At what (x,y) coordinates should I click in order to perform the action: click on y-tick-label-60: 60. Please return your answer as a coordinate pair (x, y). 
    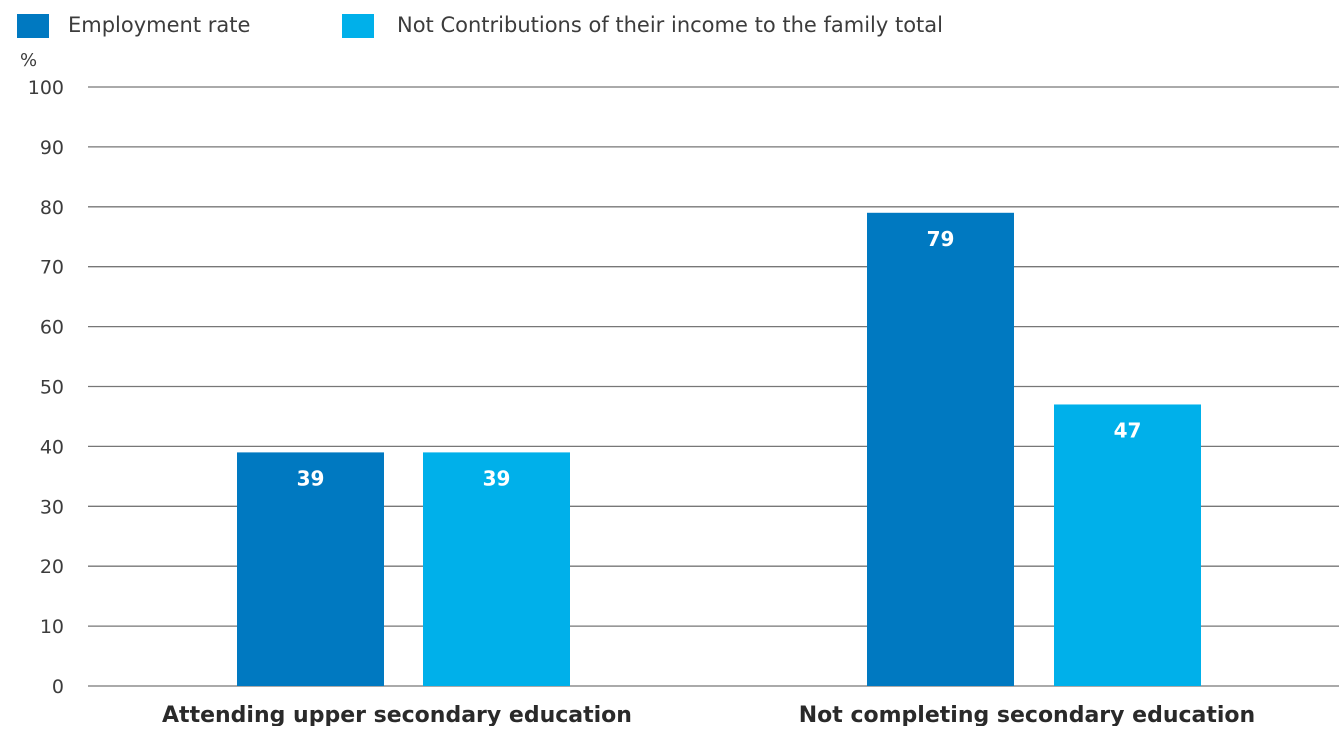
    Looking at the image, I should click on (52, 328).